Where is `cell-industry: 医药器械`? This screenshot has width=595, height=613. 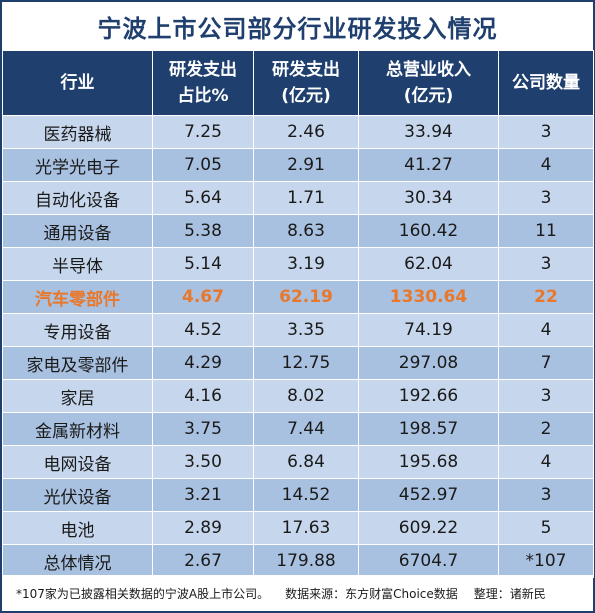
cell-industry: 医药器械 is located at coordinates (77, 132).